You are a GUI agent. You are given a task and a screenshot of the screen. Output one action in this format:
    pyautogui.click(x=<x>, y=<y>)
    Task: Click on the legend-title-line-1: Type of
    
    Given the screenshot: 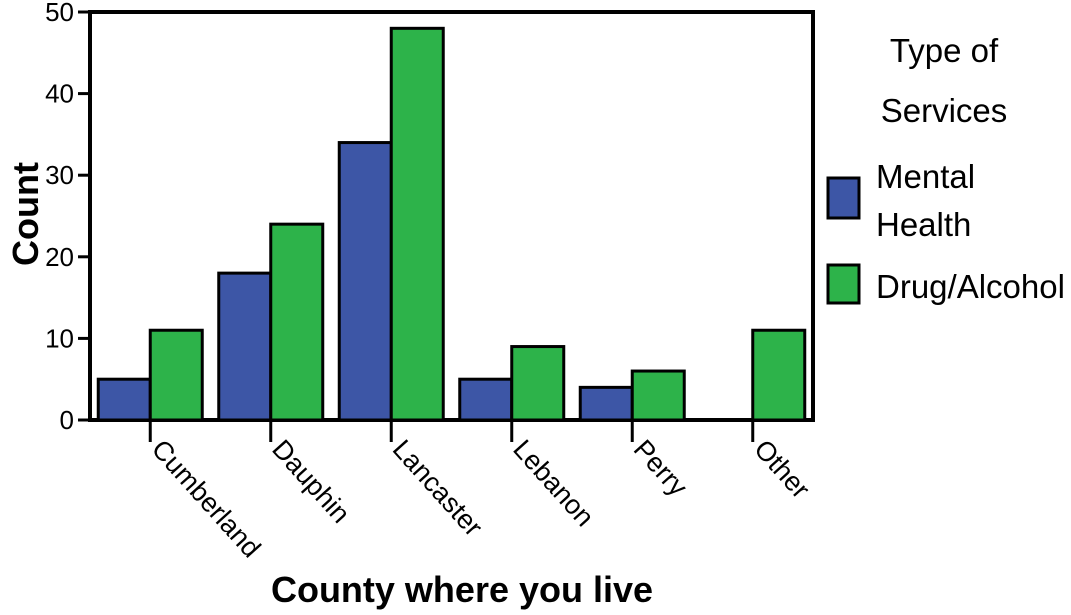 What is the action you would take?
    pyautogui.click(x=944, y=50)
    